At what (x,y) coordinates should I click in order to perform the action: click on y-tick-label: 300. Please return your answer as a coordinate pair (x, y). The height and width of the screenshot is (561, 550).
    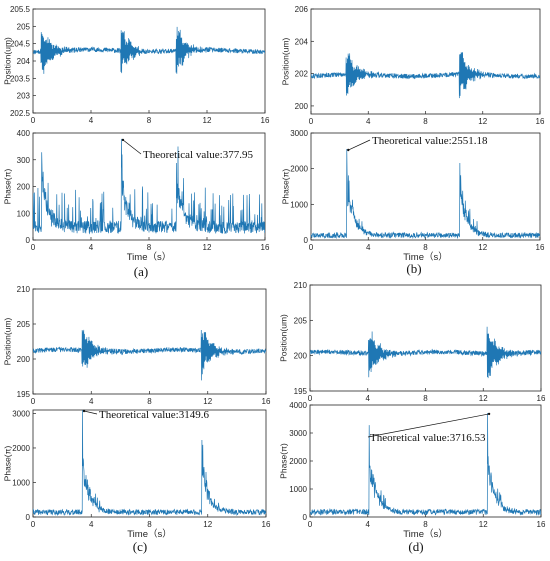
    Looking at the image, I should click on (24, 160).